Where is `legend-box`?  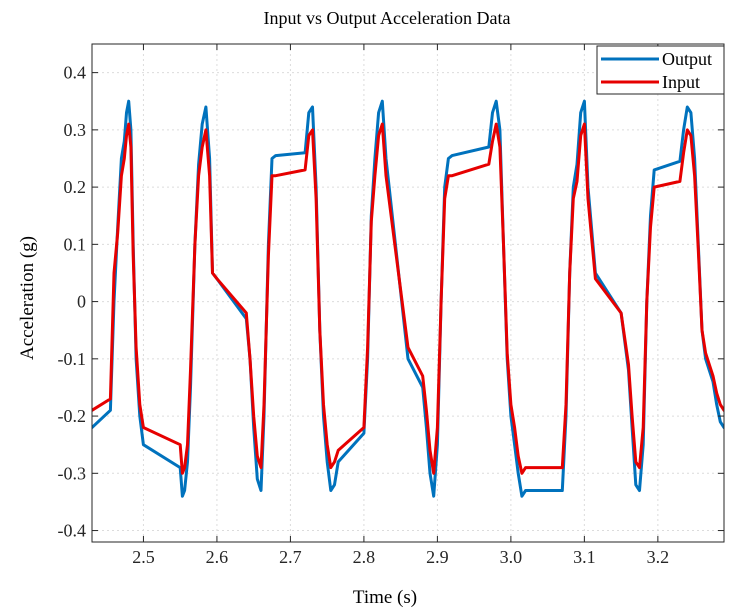
legend-box is located at coordinates (660, 70).